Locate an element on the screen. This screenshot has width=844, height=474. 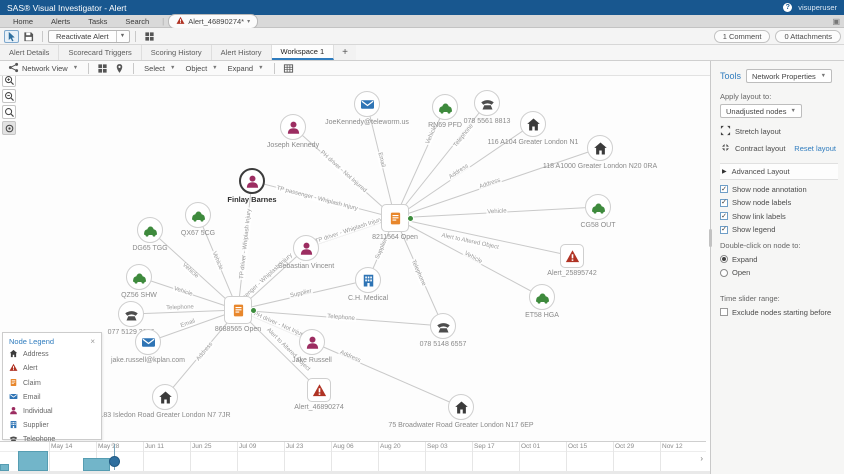
node-qx67-5cg is located at coordinates (198, 215).